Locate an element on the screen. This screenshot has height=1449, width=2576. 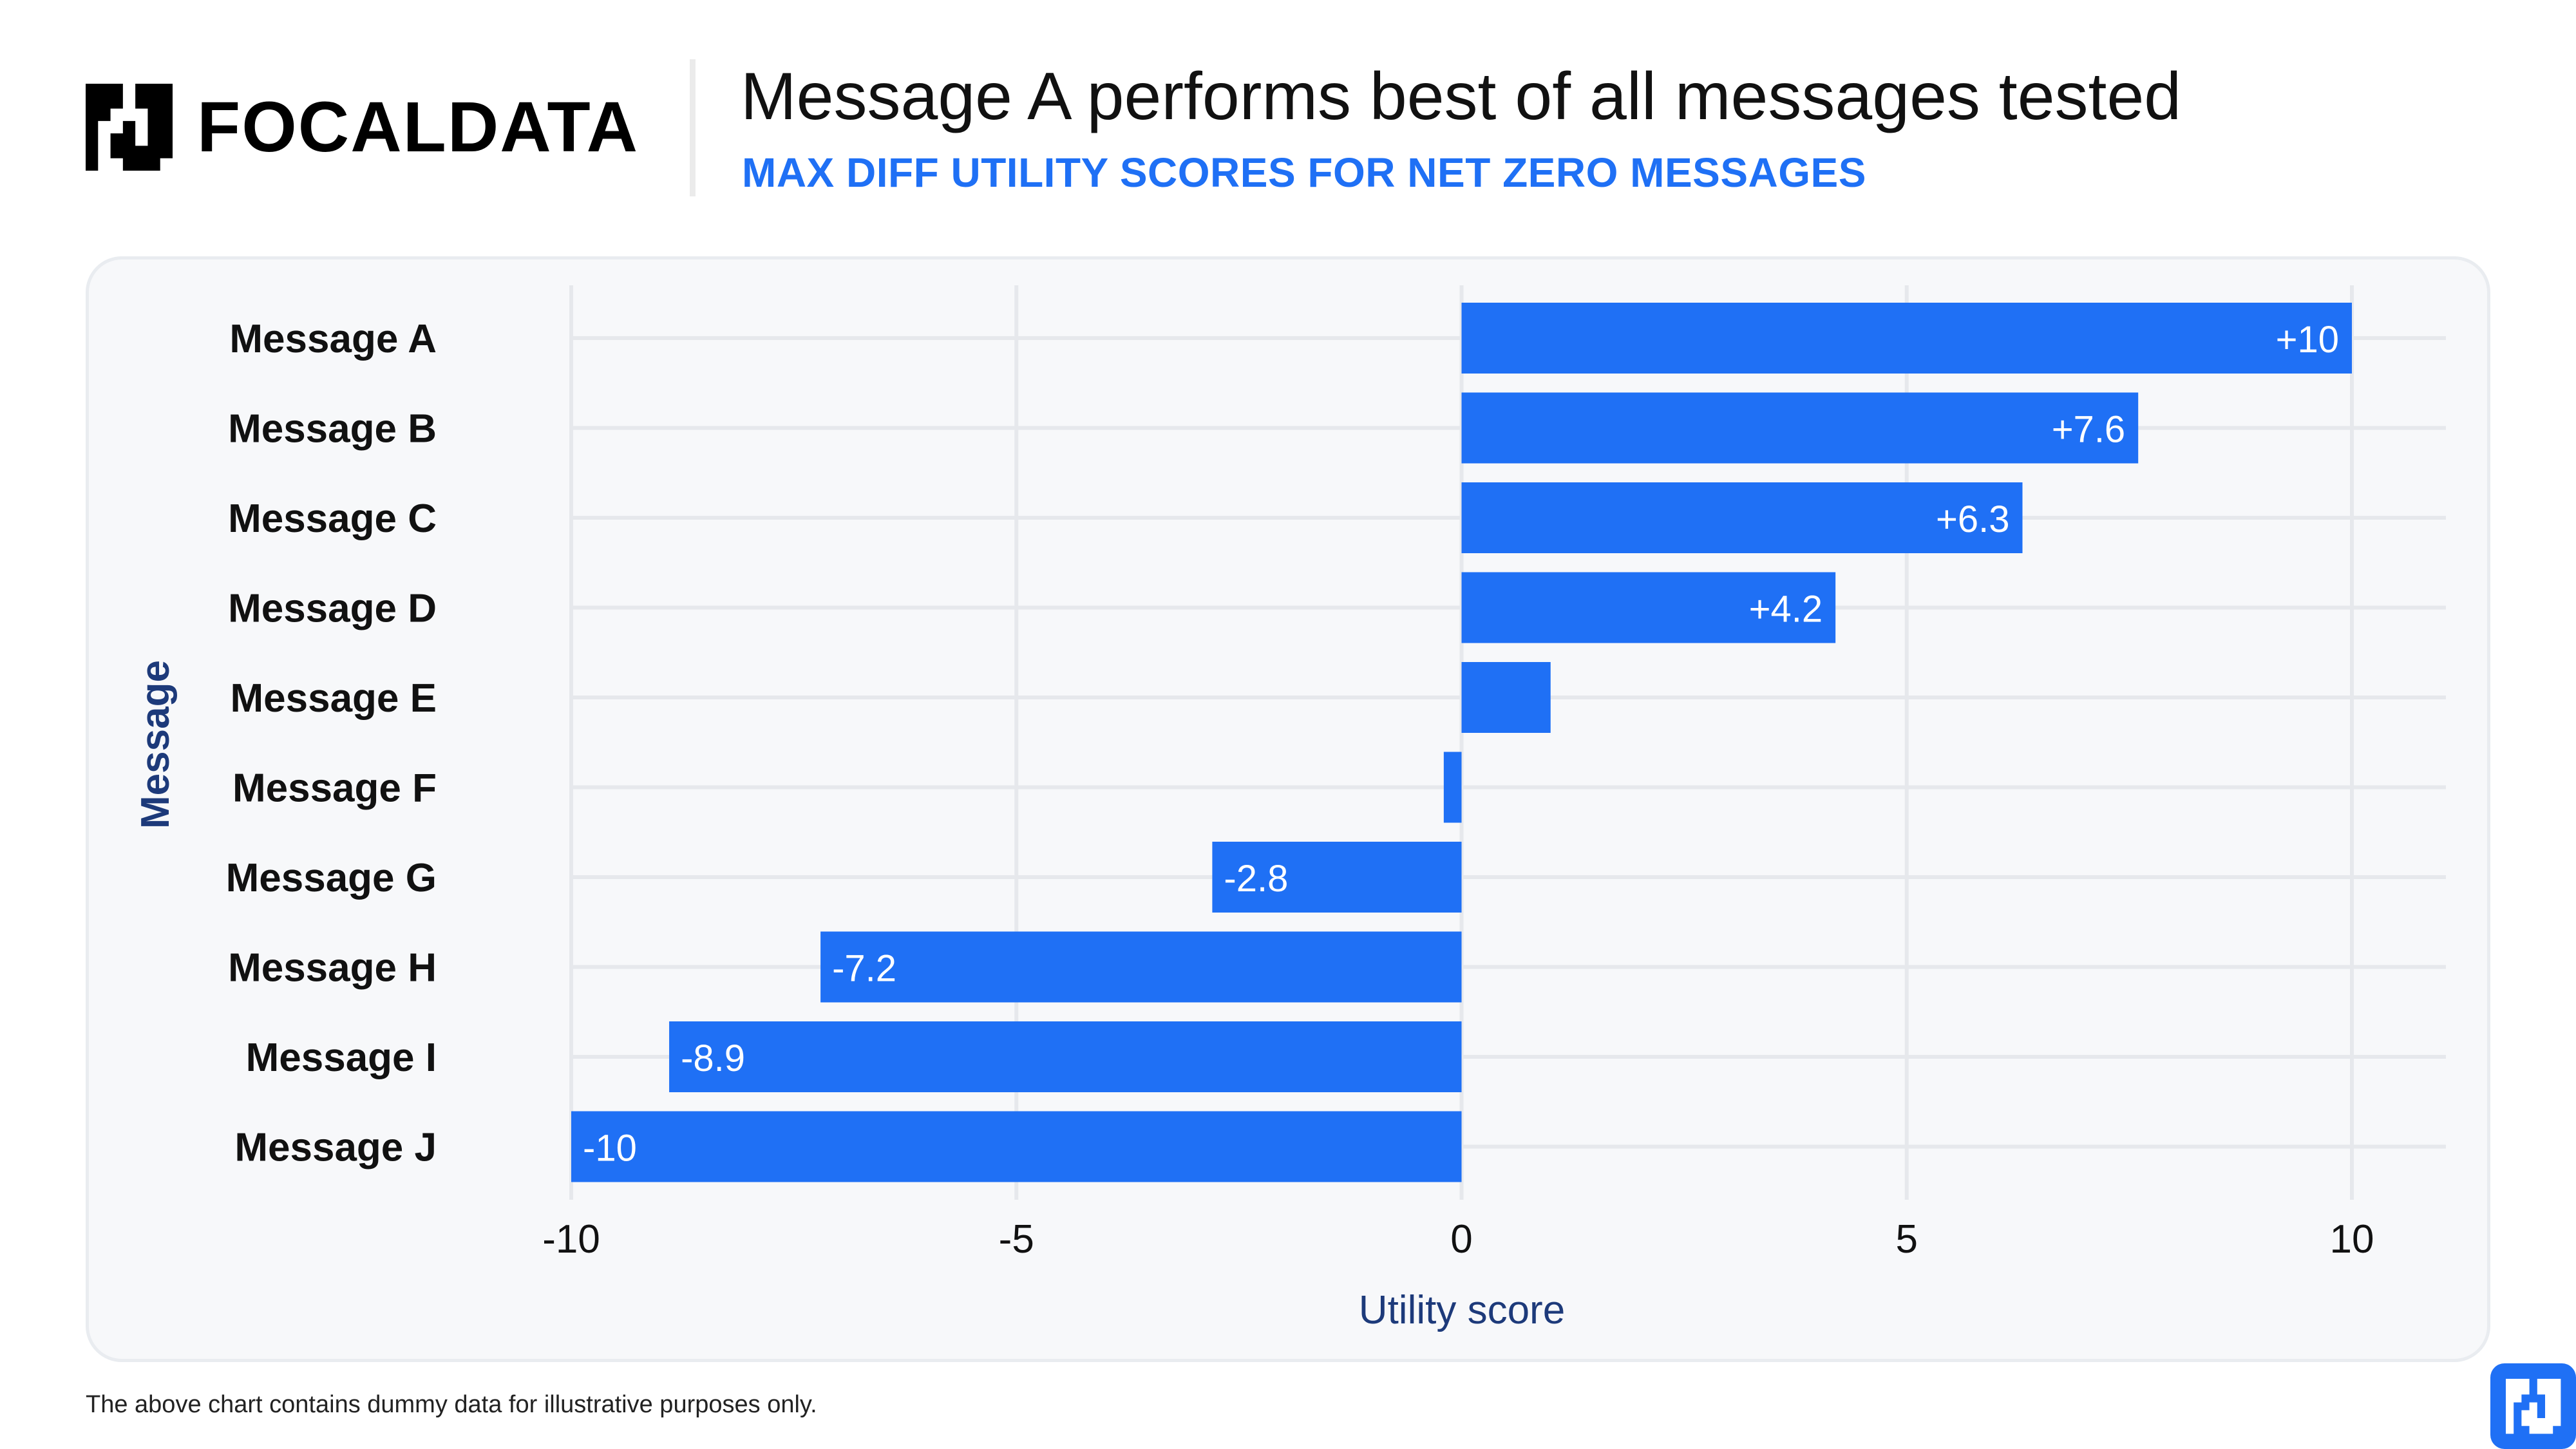
category-label: Message E is located at coordinates (334, 698).